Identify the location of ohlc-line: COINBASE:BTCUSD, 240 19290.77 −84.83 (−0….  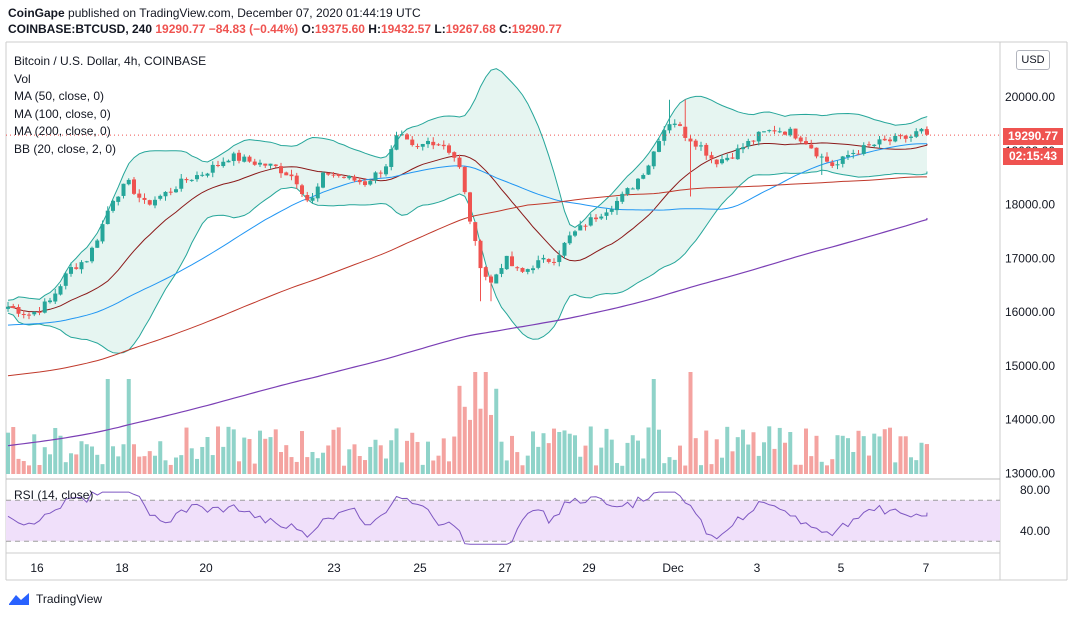
(285, 29).